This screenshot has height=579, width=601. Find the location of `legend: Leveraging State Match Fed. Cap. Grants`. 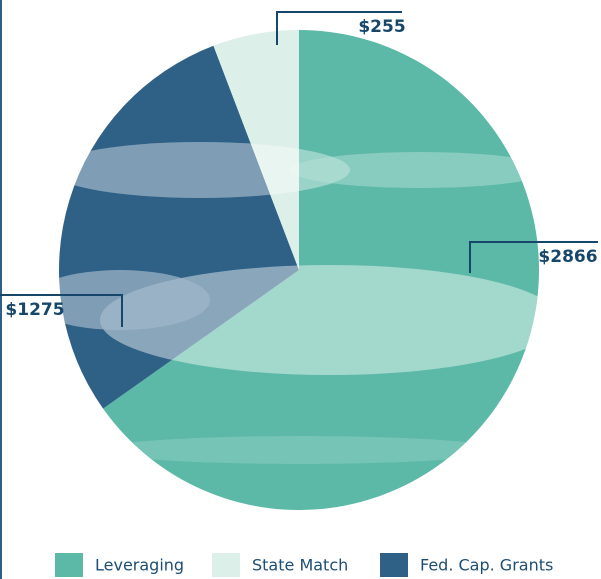

legend: Leveraging State Match Fed. Cap. Grants is located at coordinates (304, 565).